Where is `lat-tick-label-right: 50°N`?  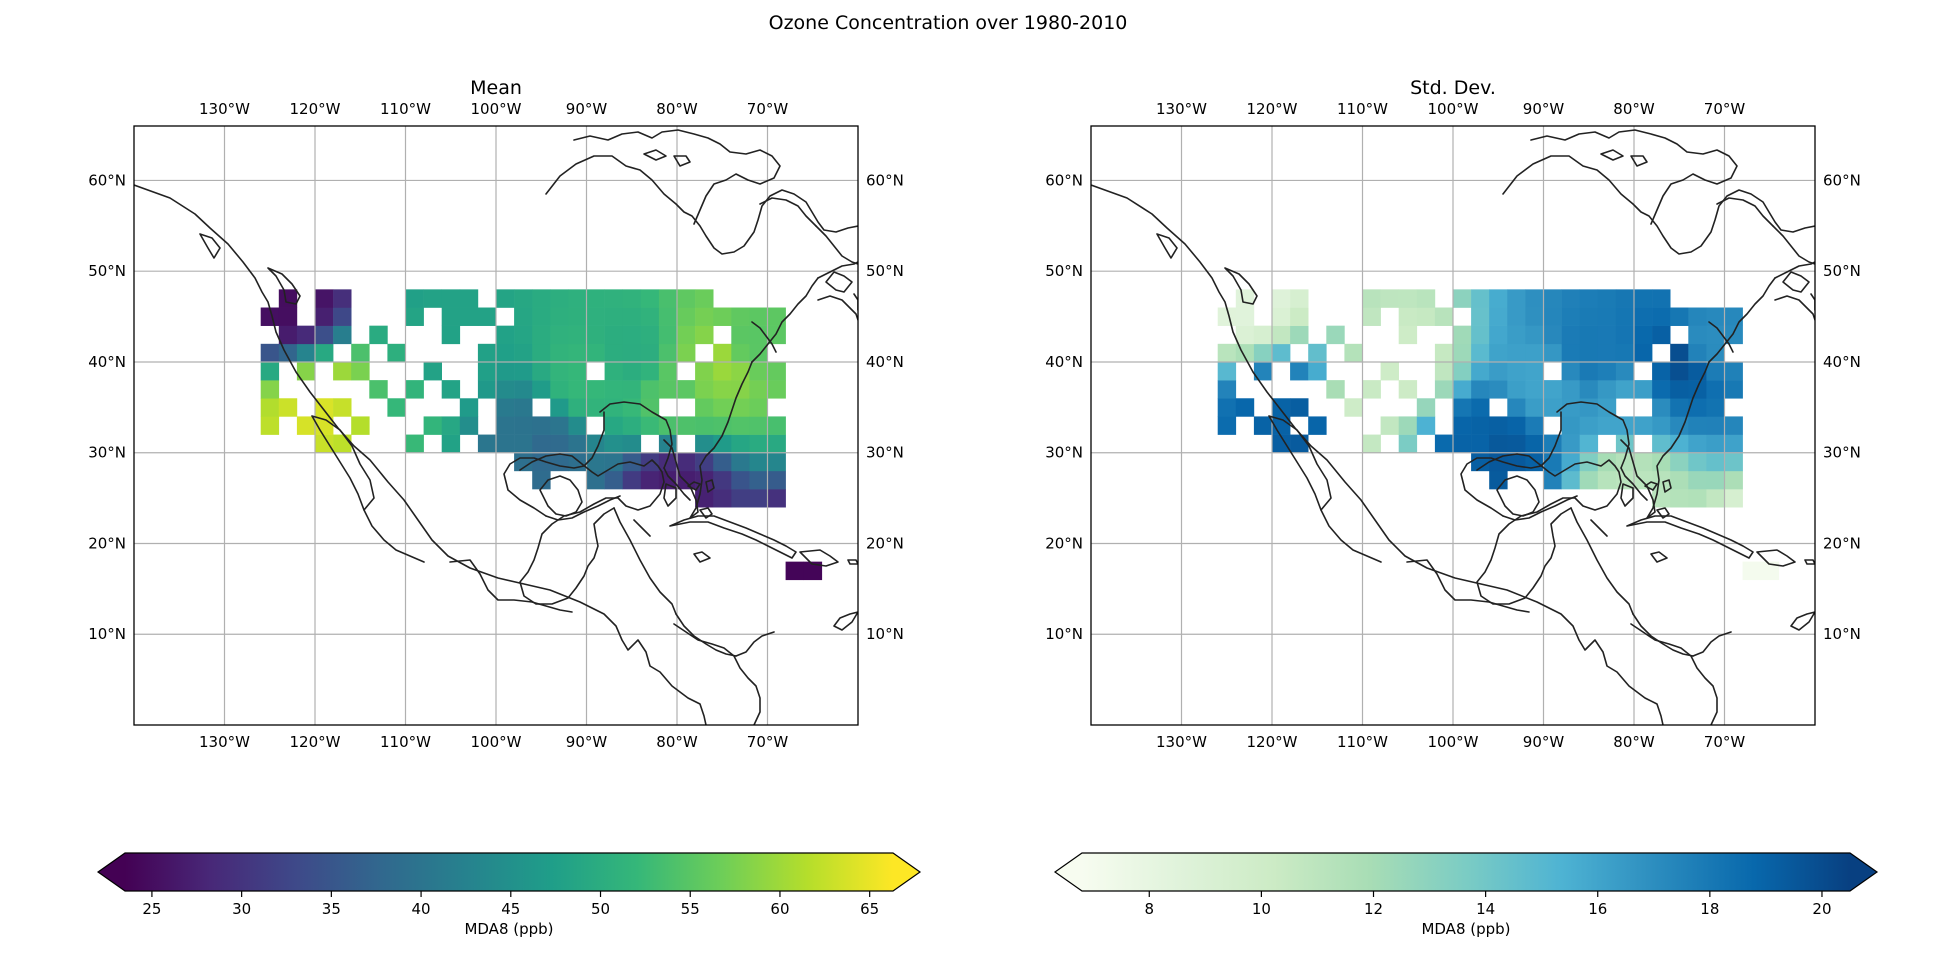 lat-tick-label-right: 50°N is located at coordinates (885, 271).